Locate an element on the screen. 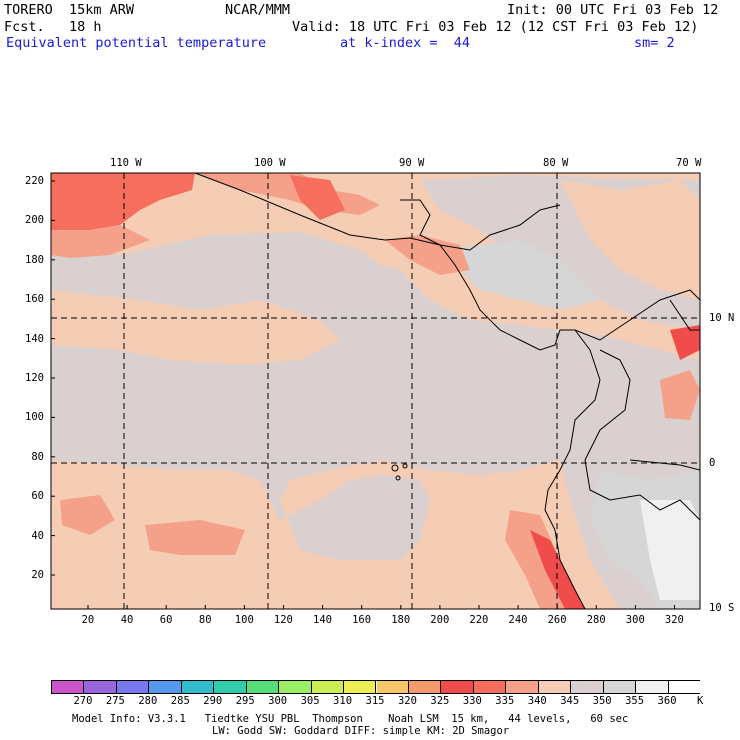  y-tick-label: 40 is located at coordinates (34, 535).